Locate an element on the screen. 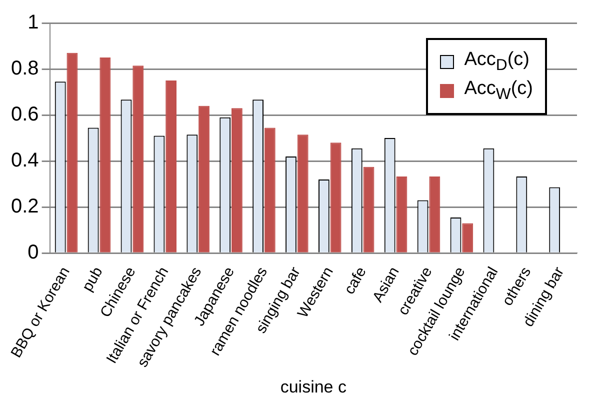 The width and height of the screenshot is (595, 410). y-tick-label: 0.2 is located at coordinates (24, 207).